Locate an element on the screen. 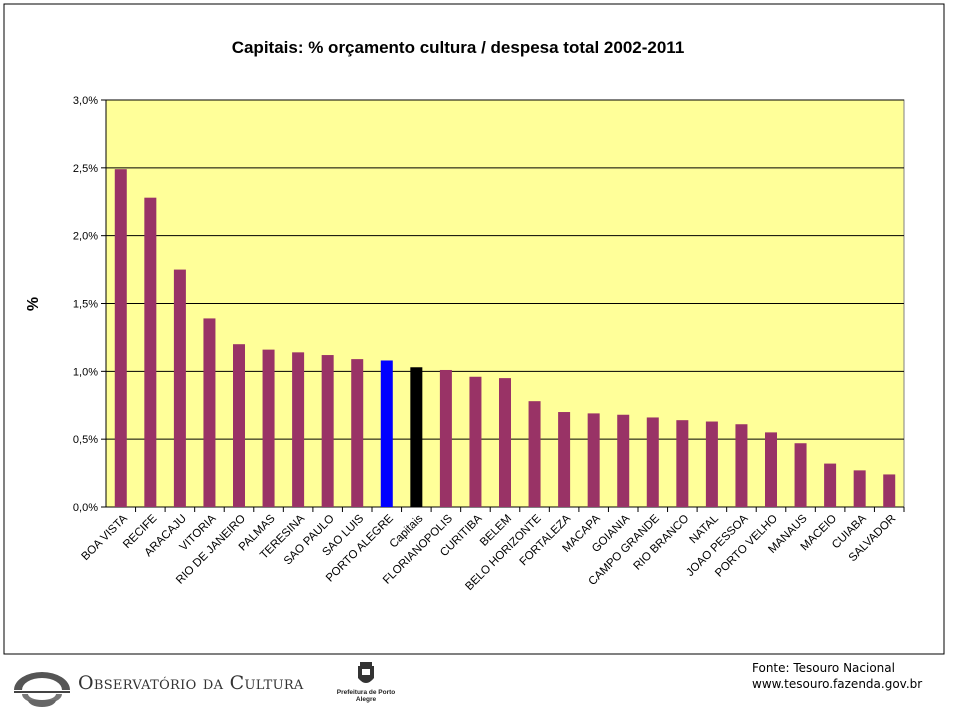 The height and width of the screenshot is (720, 960). observatorio-logo-icon is located at coordinates (42, 689).